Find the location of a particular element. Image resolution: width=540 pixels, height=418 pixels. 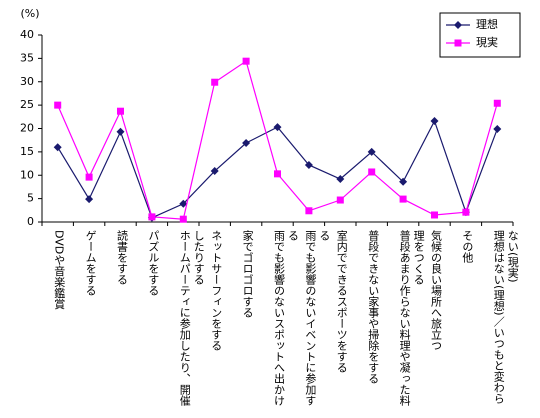

x-tick-label: 普段できない家事や掃除をする is located at coordinates (373, 307).